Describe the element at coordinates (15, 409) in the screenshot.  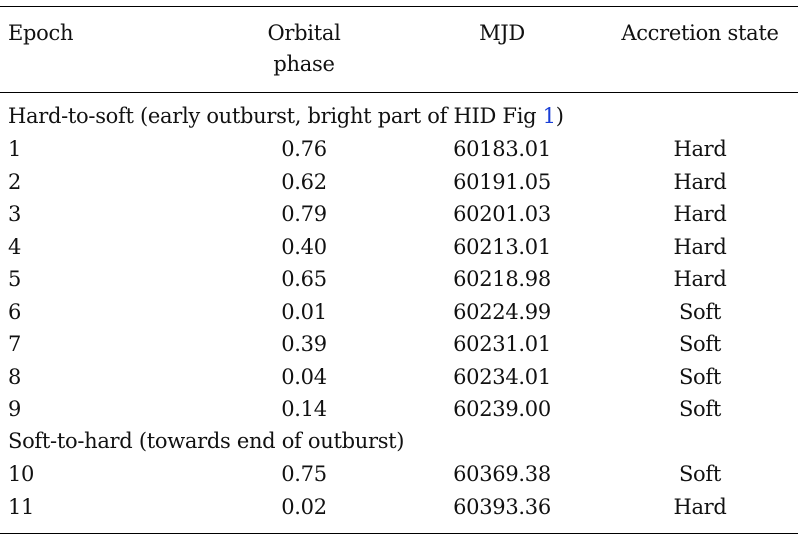
I see `epoch-cell: 9` at that location.